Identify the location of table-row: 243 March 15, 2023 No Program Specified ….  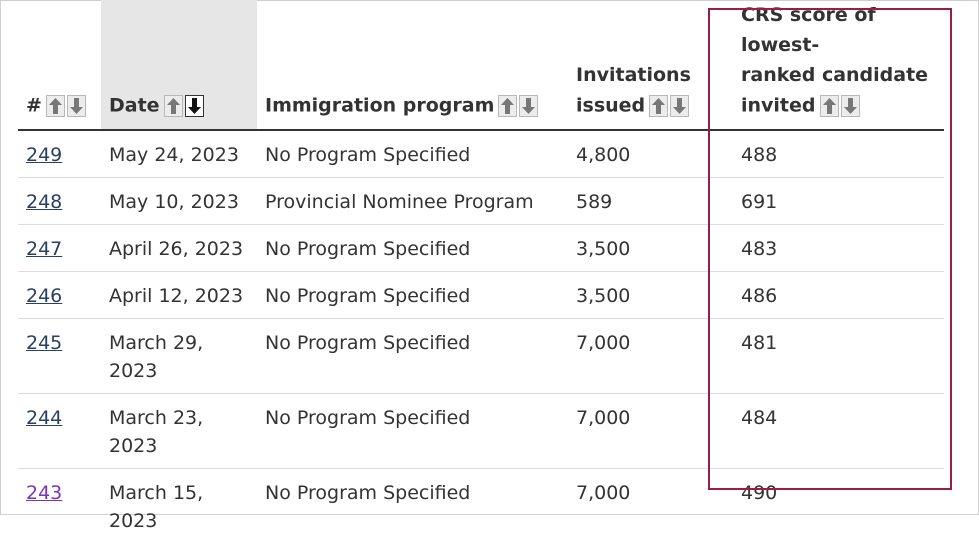
(481, 505).